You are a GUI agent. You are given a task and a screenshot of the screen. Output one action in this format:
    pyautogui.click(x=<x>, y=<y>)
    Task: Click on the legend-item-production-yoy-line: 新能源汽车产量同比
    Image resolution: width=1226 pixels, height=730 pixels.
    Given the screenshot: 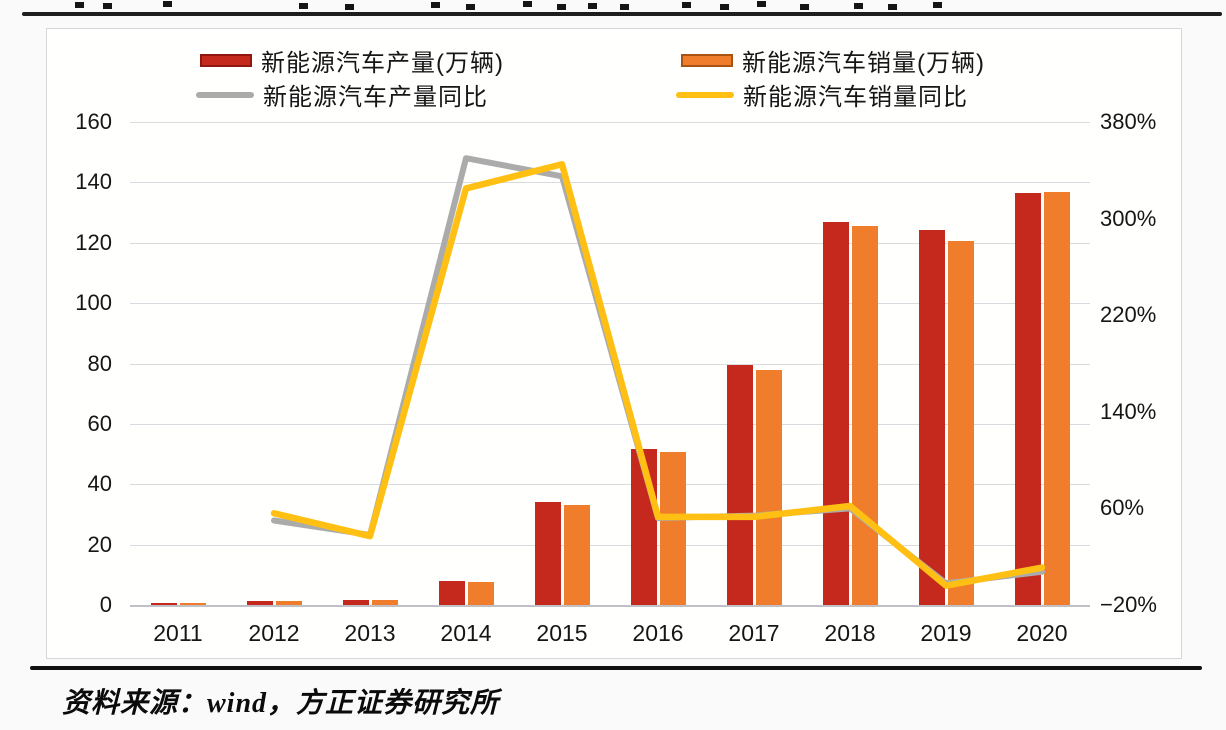 What is the action you would take?
    pyautogui.click(x=342, y=94)
    